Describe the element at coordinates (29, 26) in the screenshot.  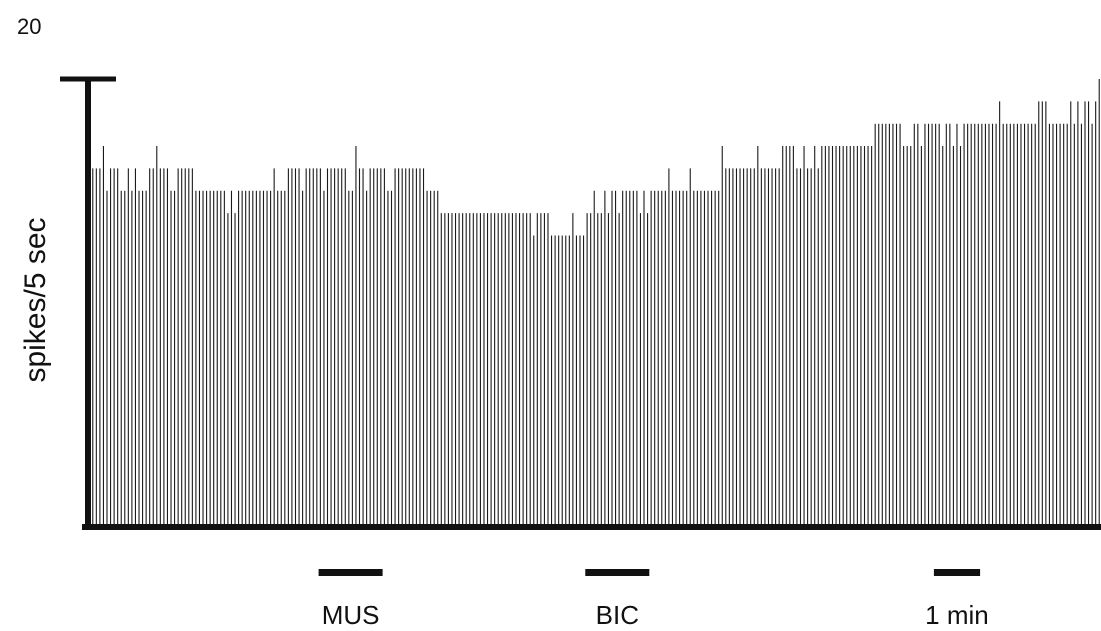
I see `y-tick-label-top: 20` at that location.